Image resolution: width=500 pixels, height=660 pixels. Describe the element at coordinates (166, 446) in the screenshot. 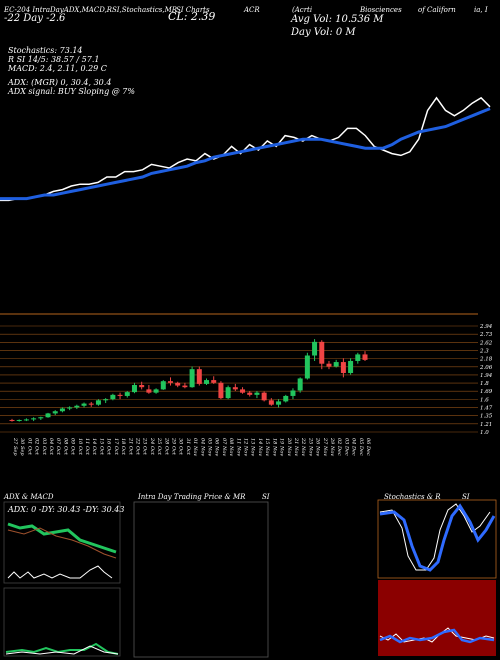

I see `date-tick-label: 28 Oct` at that location.